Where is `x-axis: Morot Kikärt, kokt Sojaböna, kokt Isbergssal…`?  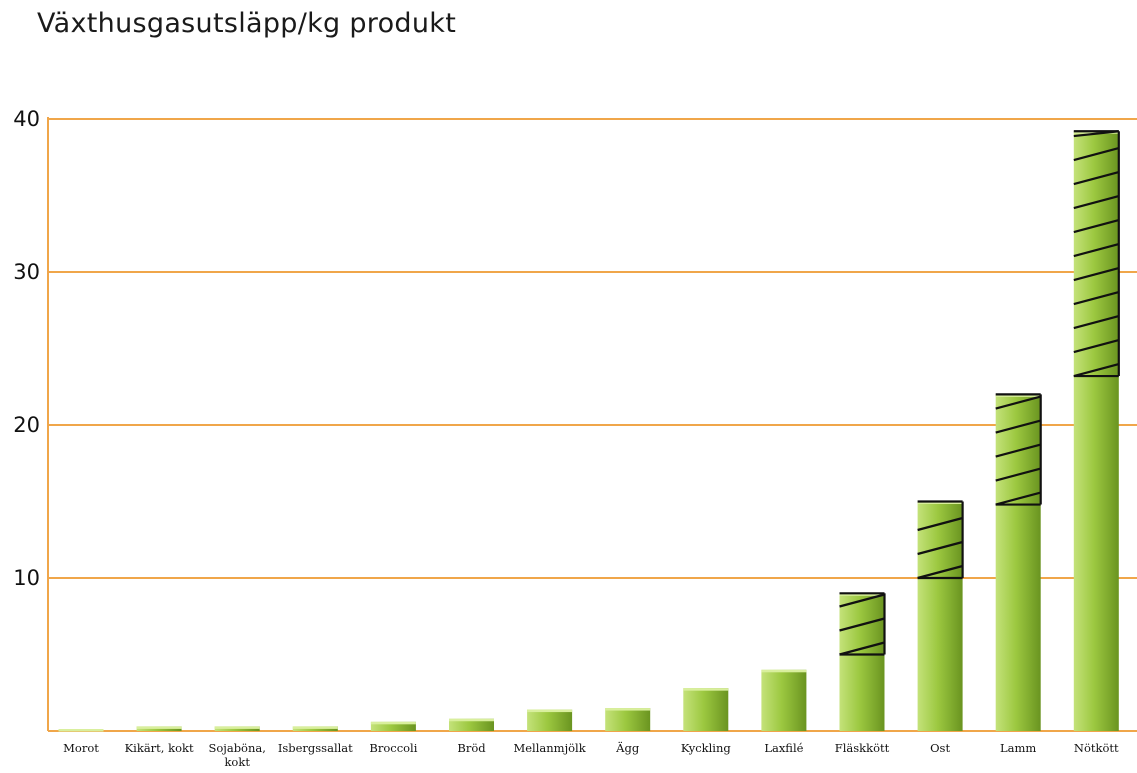
x-axis: Morot Kikärt, kokt Sojaböna, kokt Isbergssal… is located at coordinates (591, 755).